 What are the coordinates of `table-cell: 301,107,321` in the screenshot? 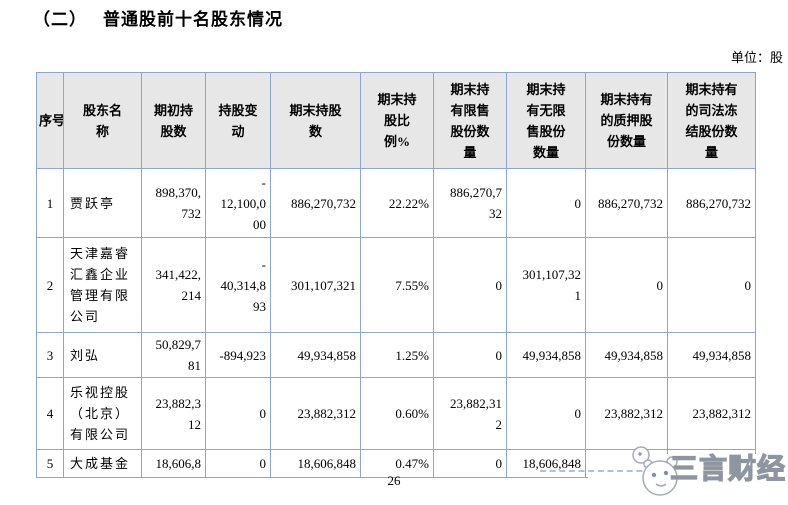 It's located at (315, 285).